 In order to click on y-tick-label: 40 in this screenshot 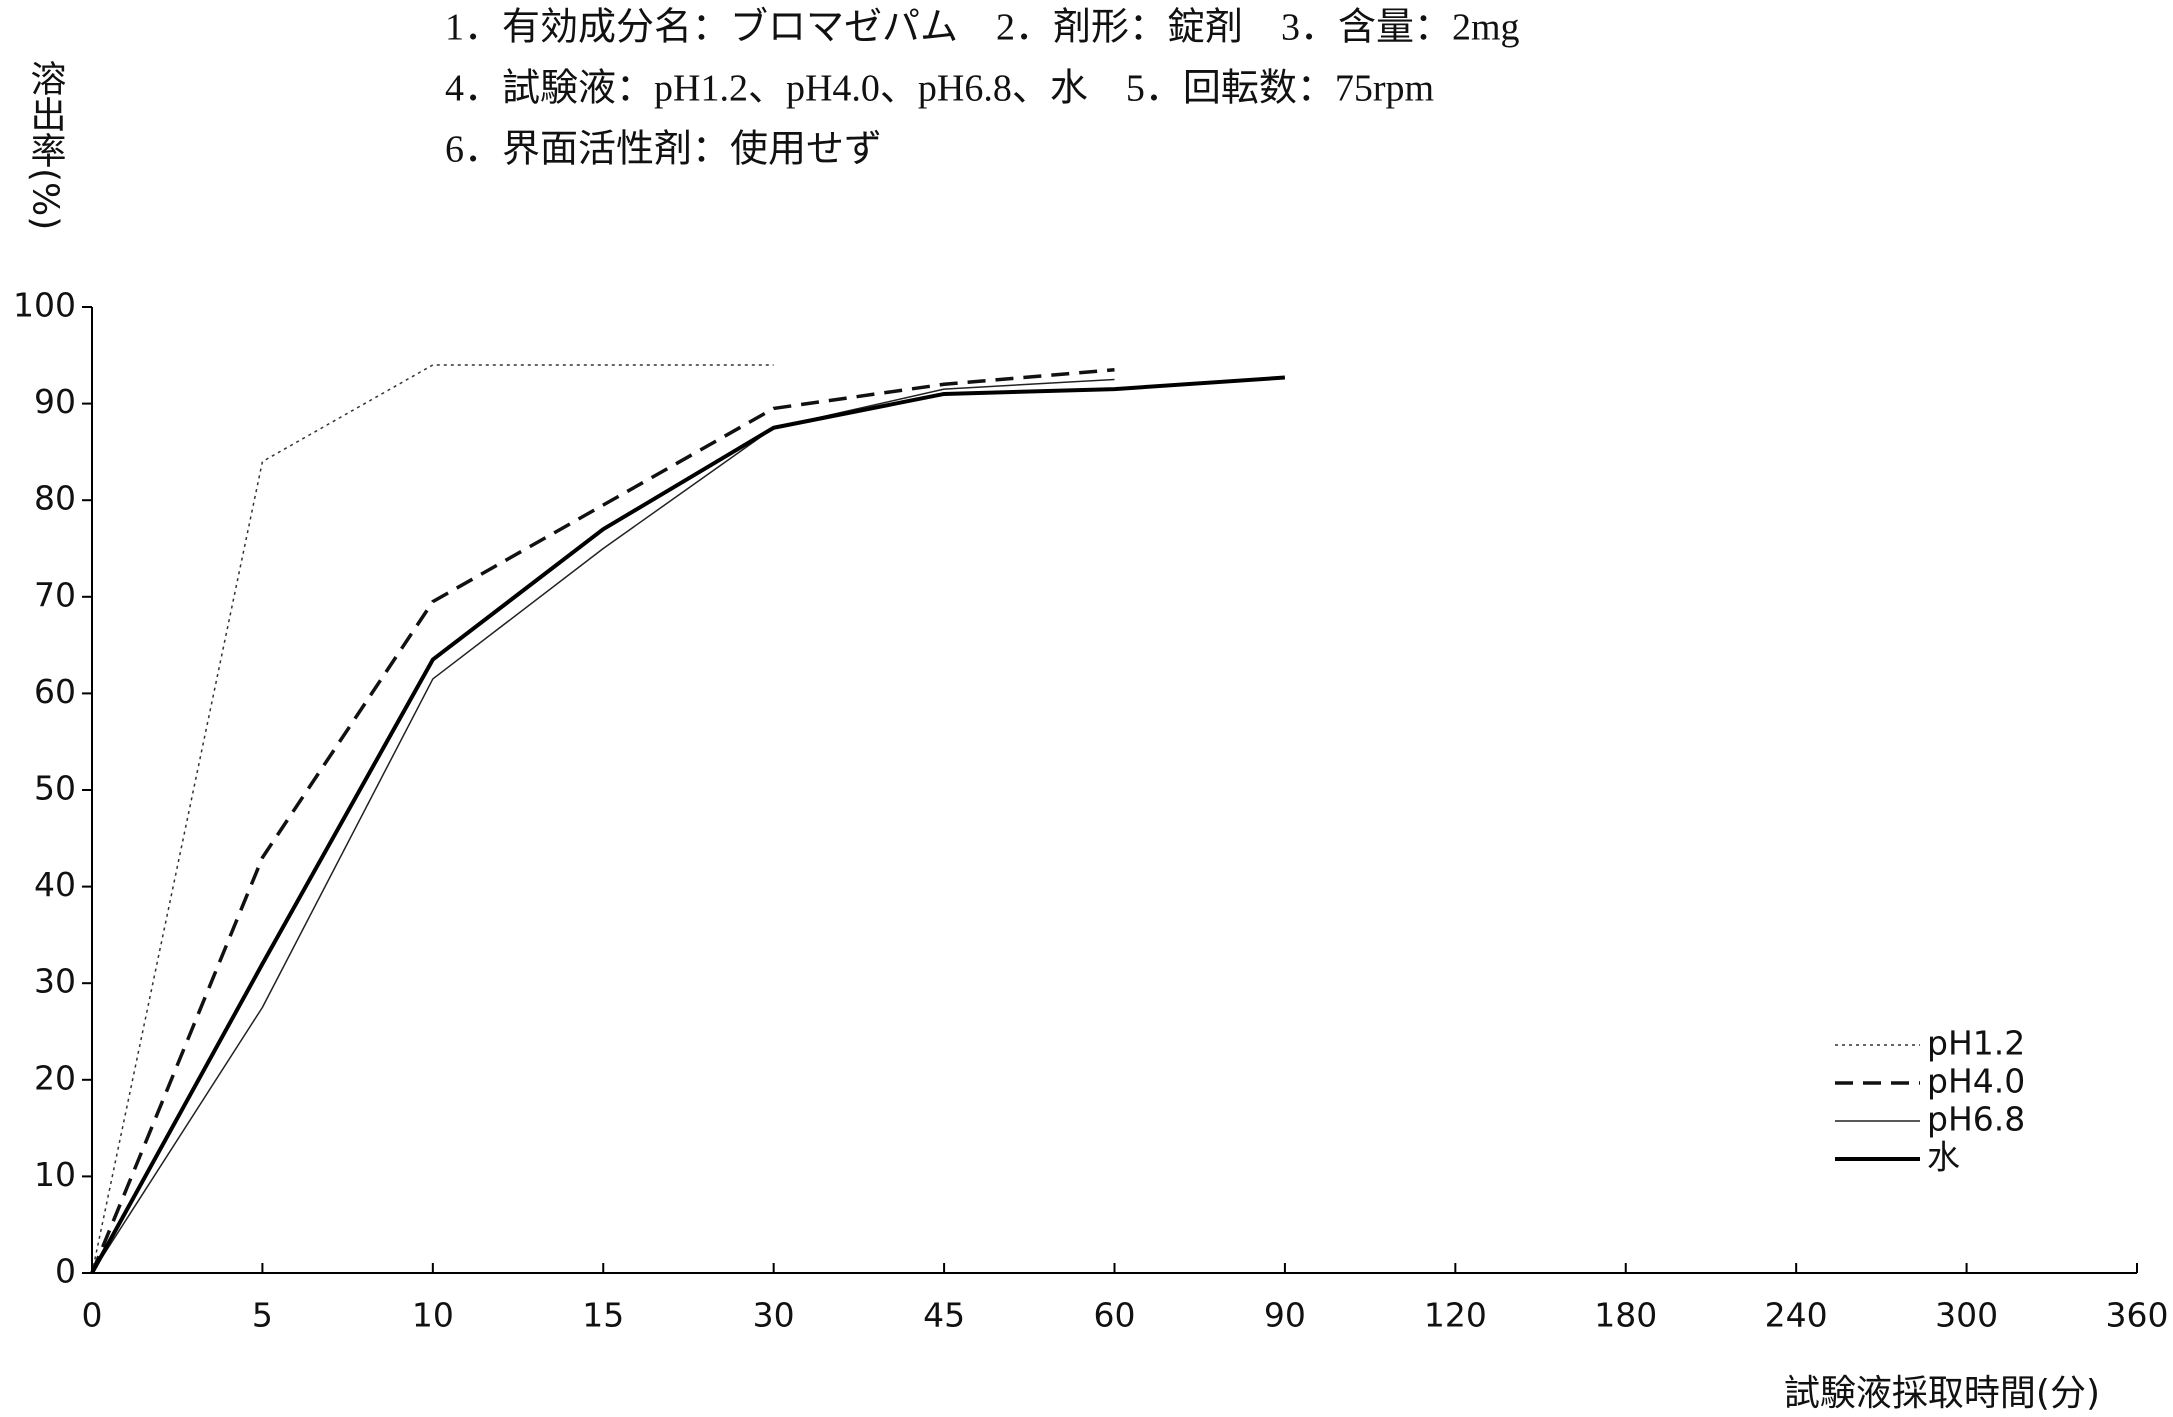, I will do `click(55, 884)`.